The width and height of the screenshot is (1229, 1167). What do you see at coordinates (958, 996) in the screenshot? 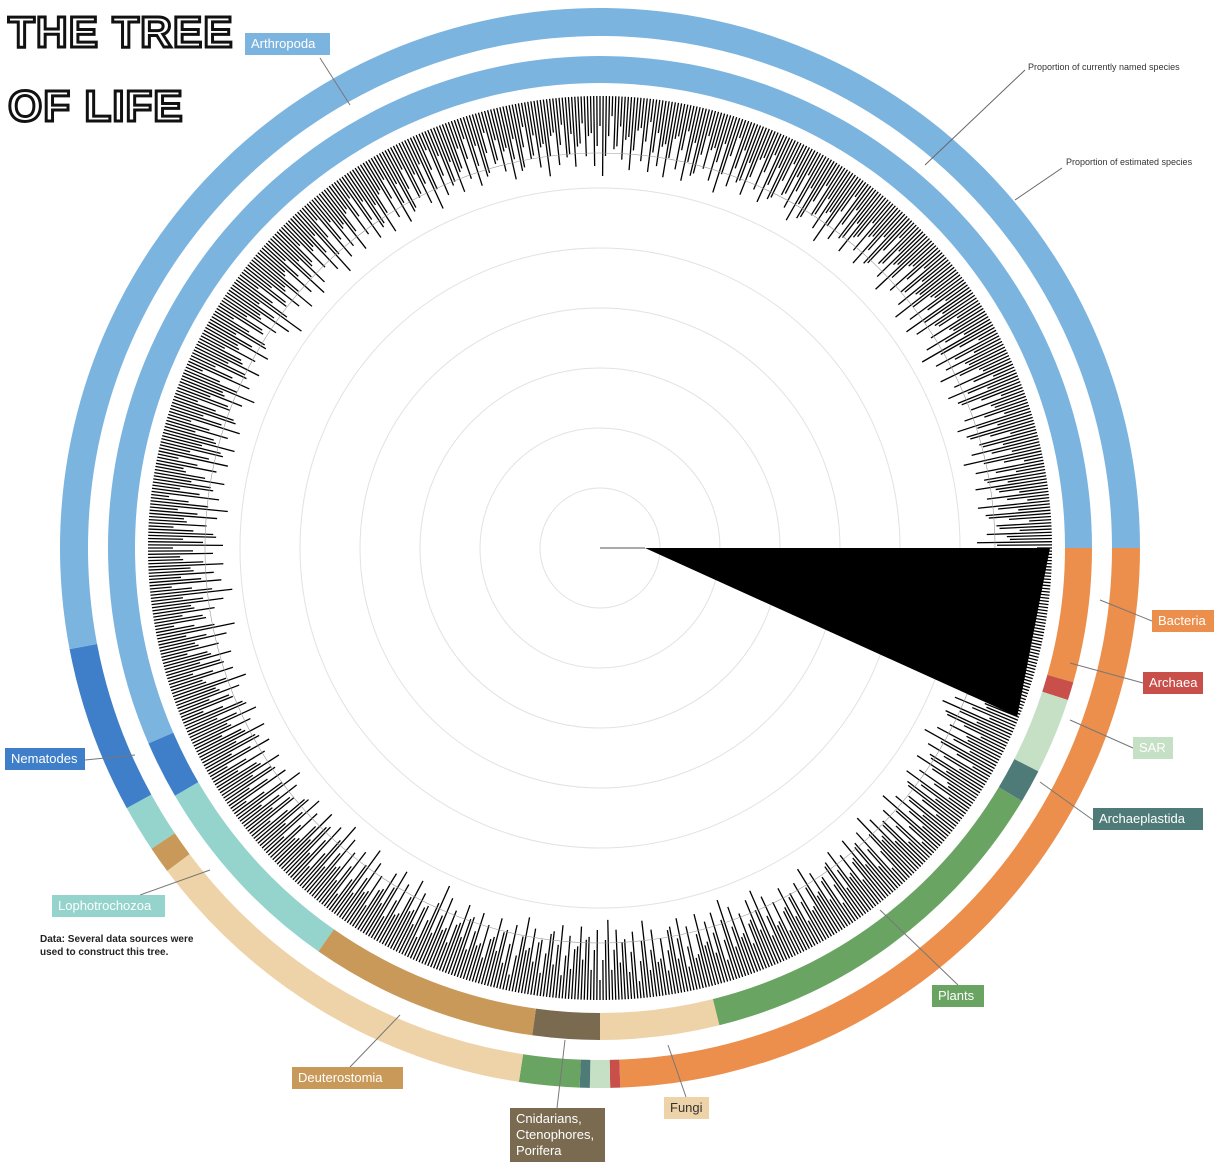
I see `group-label: Plants` at bounding box center [958, 996].